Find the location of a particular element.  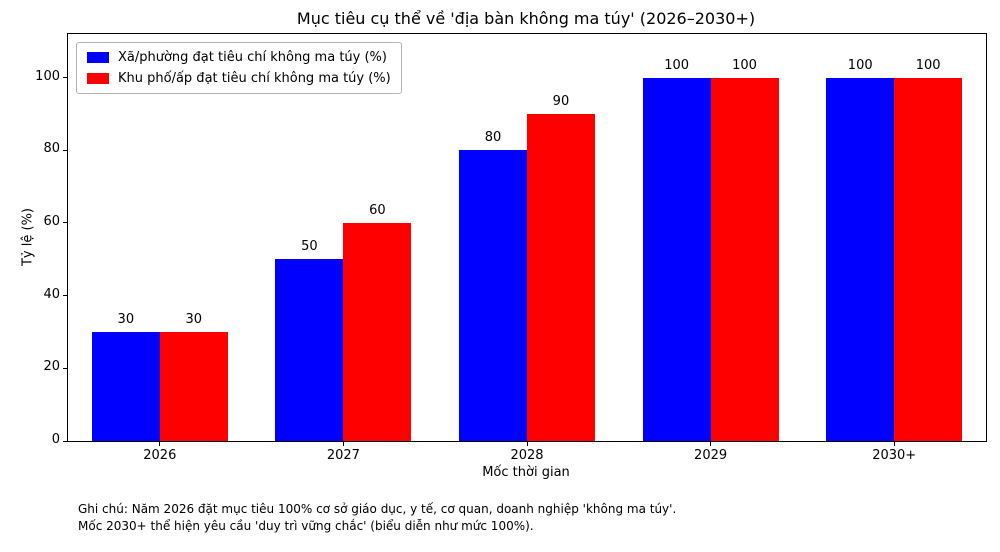

legend-item-series-2: Khu phố/ấp đạt tiêu chí không ma túy (%) is located at coordinates (239, 78).